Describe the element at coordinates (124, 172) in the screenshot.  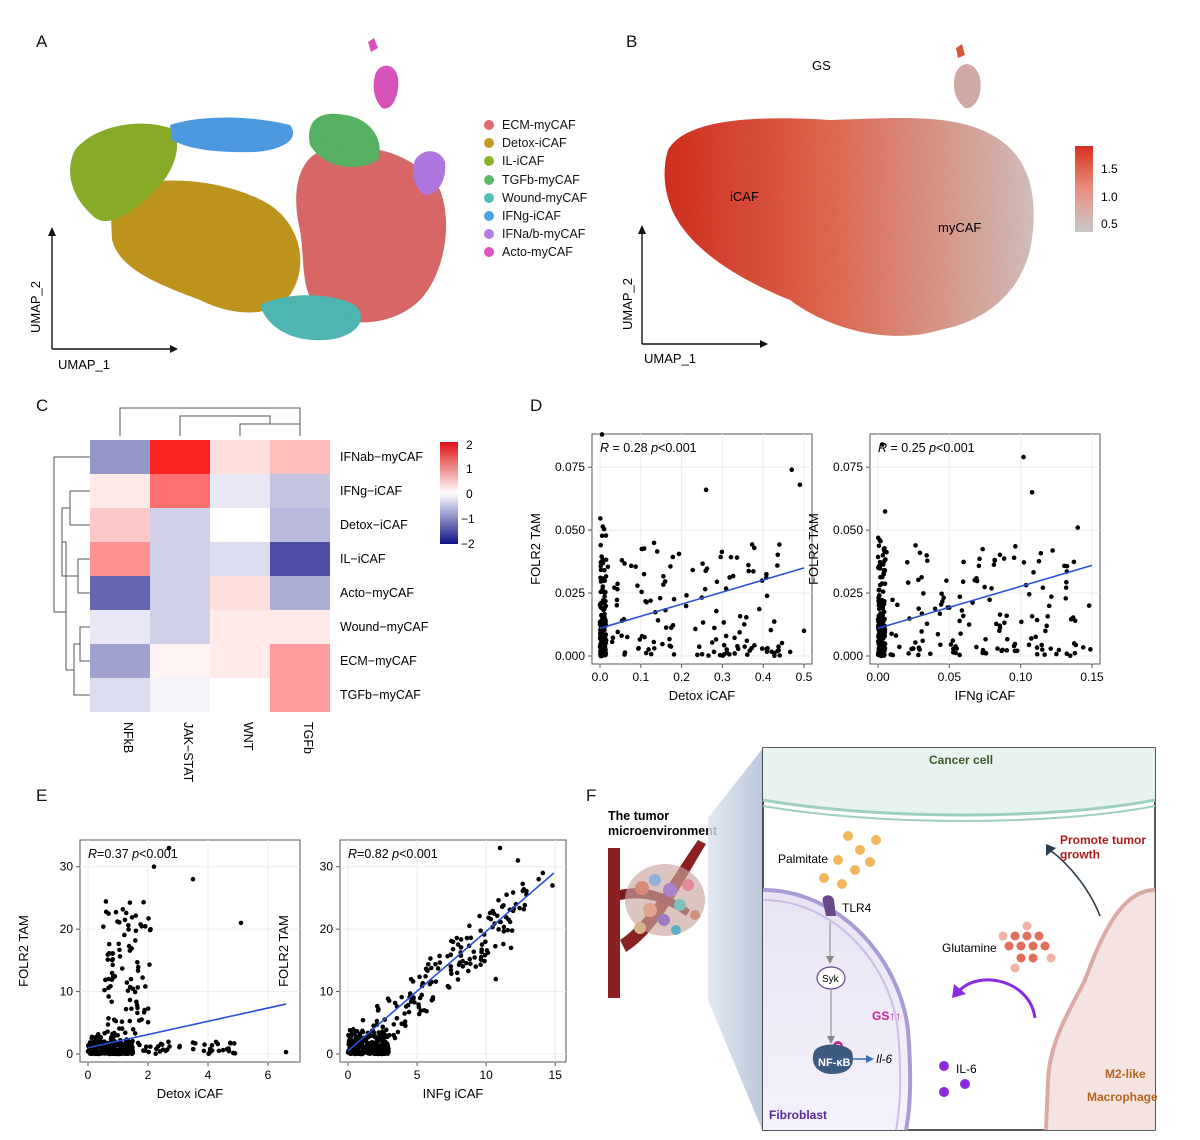
I see `cluster-il-icaf` at that location.